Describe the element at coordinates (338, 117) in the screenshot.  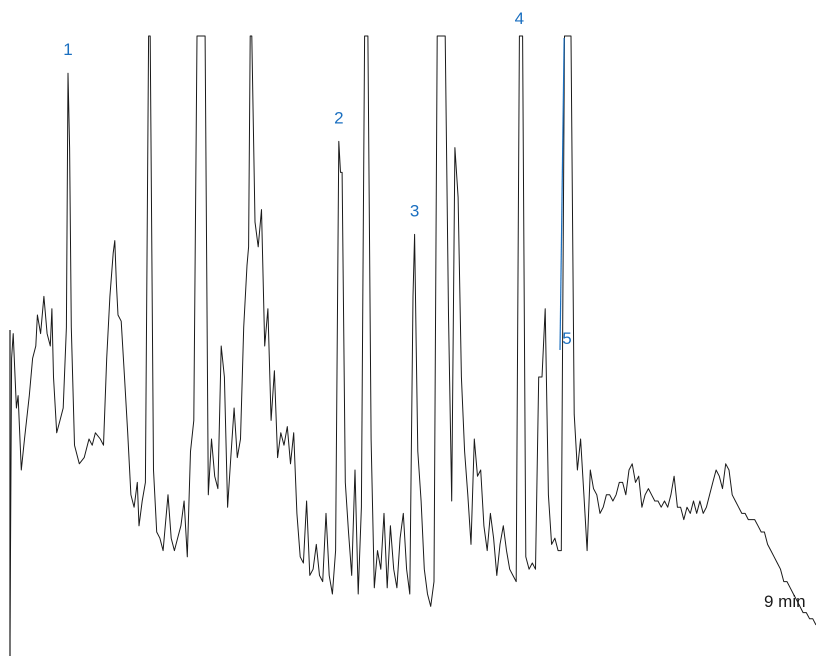
I see `peak-label-2: 2` at that location.